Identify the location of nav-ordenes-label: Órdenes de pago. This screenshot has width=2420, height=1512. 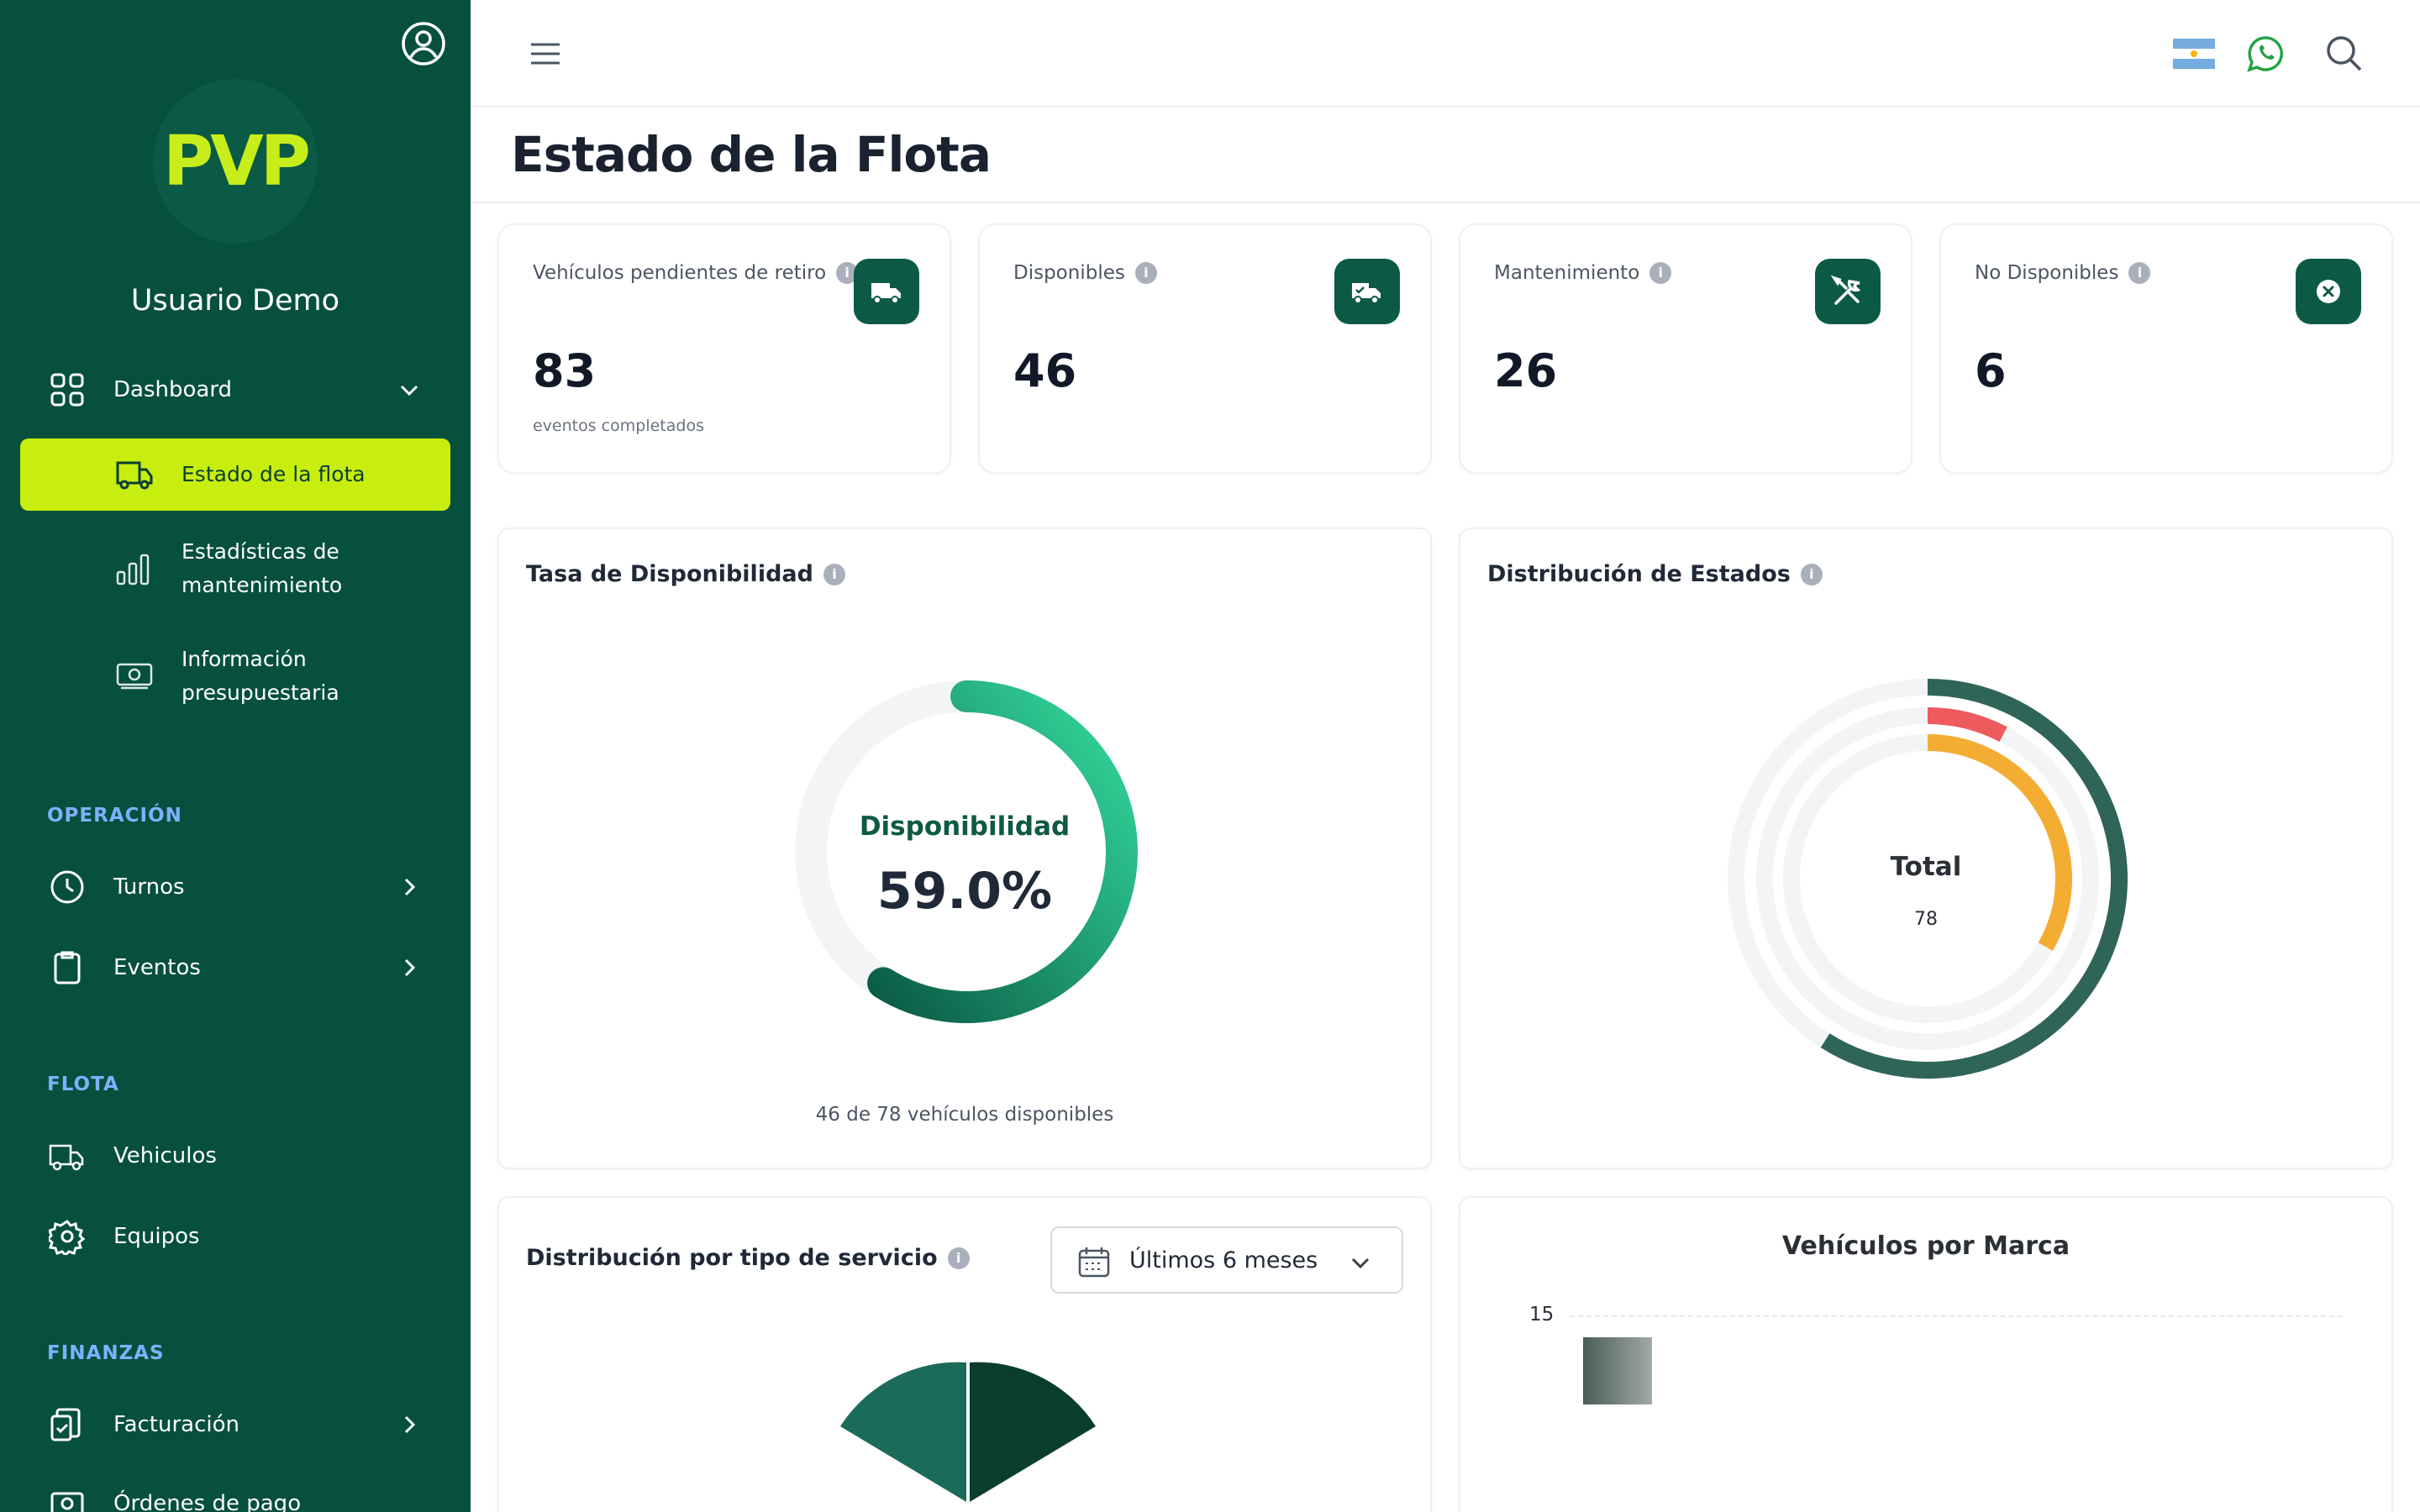
(207, 1501).